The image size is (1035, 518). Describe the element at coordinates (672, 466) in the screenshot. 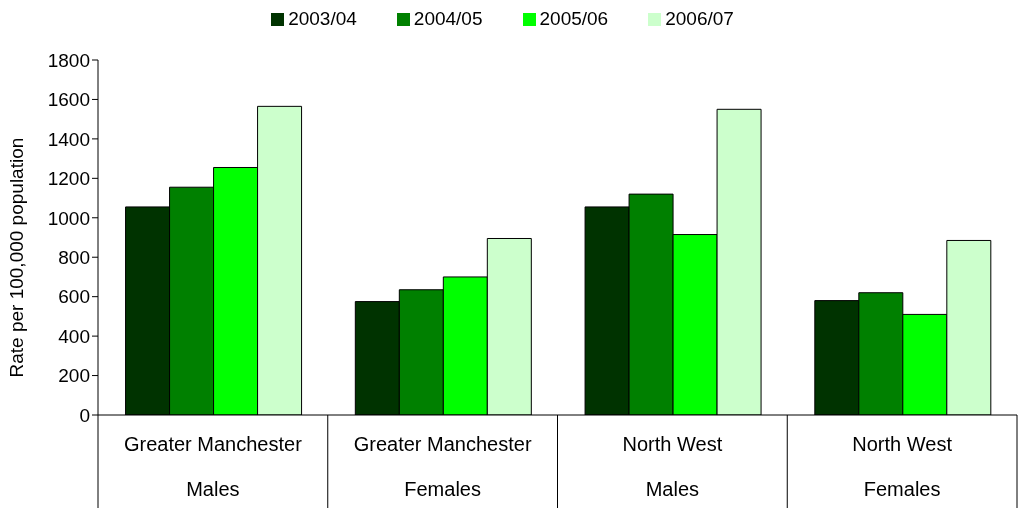

I see `x-tick-label: North West Males` at that location.